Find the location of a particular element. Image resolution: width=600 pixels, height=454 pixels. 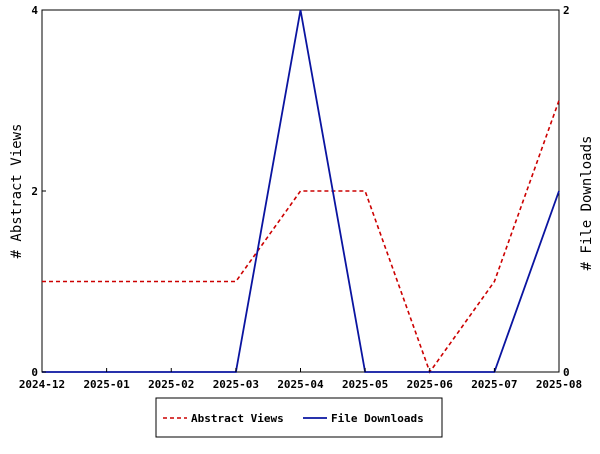

legend-label-abstract-views: Abstract Views is located at coordinates (237, 418).